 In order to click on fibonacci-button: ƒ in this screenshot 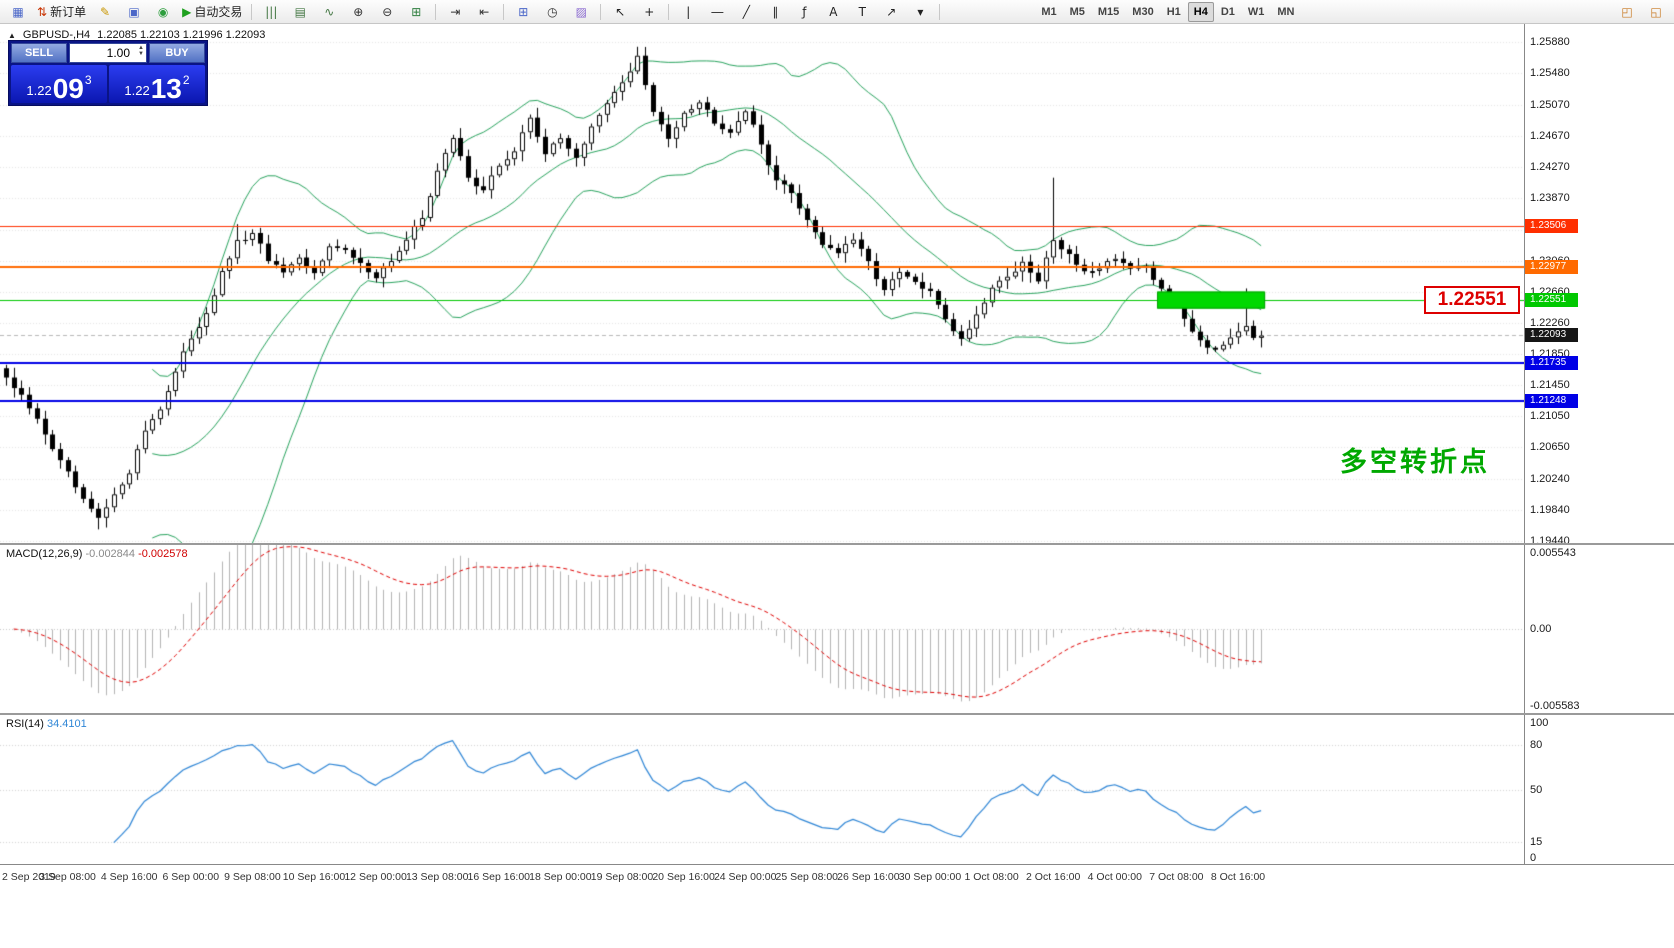, I will do `click(804, 12)`.